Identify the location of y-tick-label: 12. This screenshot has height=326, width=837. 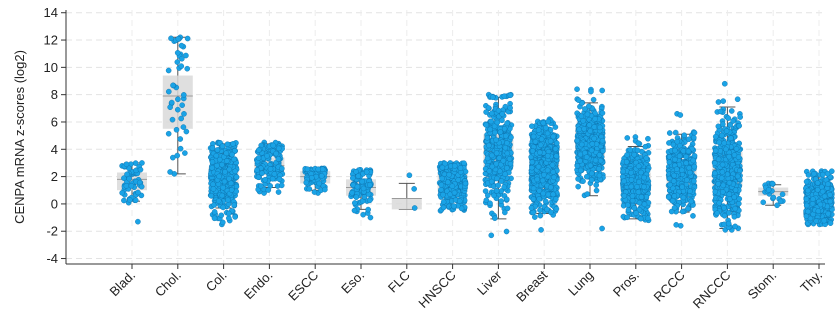
(51, 40).